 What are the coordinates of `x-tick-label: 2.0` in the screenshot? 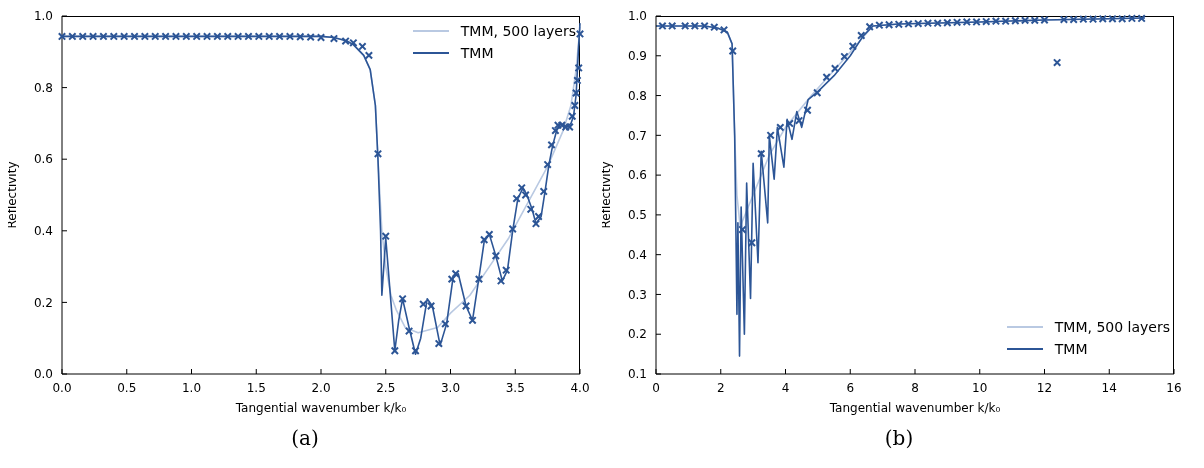 It's located at (321, 387).